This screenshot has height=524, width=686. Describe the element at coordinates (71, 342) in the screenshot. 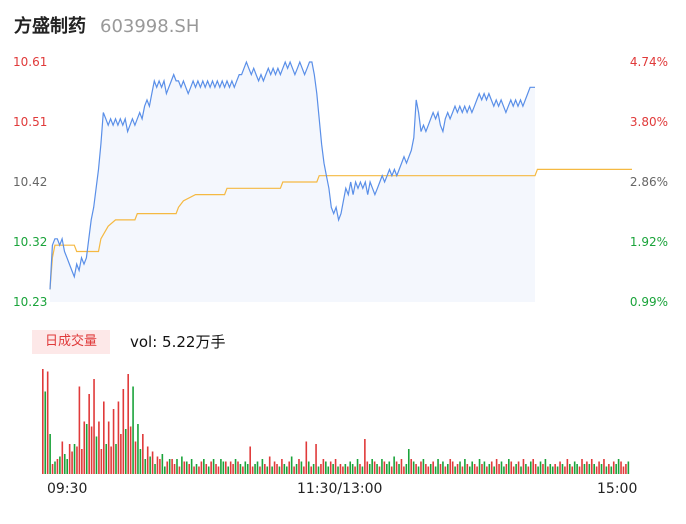

I see `volume-tag: 日成交量` at that location.